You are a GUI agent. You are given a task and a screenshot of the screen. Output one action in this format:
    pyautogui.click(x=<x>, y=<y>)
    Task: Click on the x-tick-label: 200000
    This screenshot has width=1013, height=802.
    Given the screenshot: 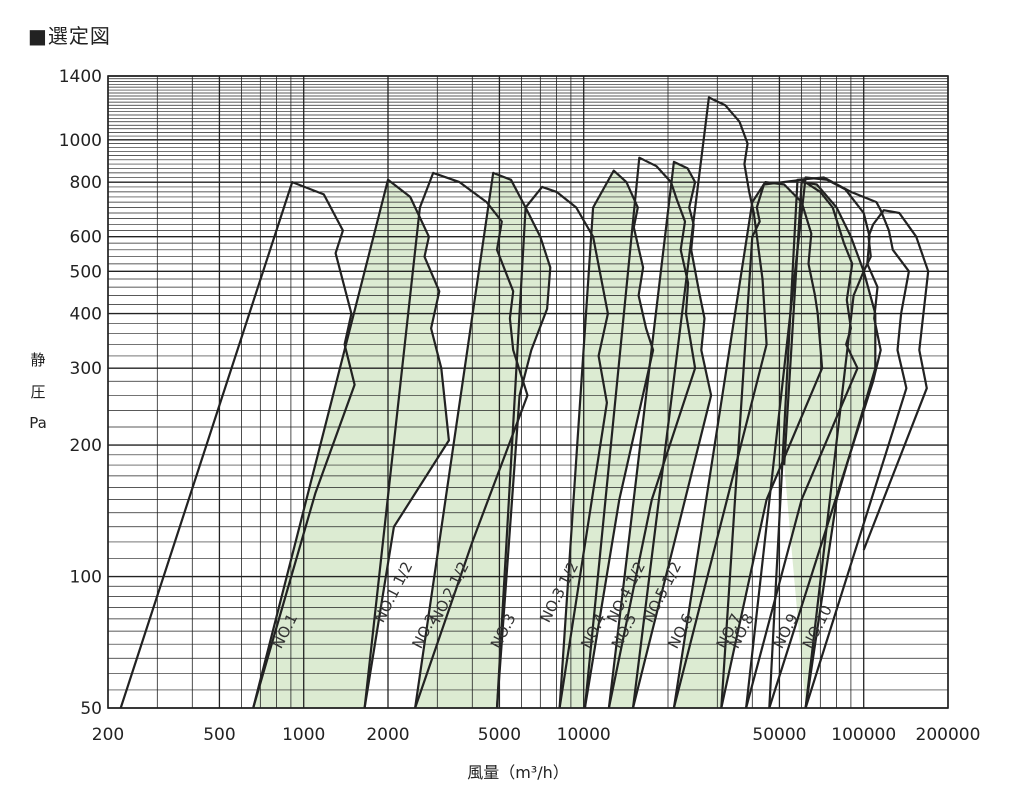 What is the action you would take?
    pyautogui.click(x=948, y=735)
    